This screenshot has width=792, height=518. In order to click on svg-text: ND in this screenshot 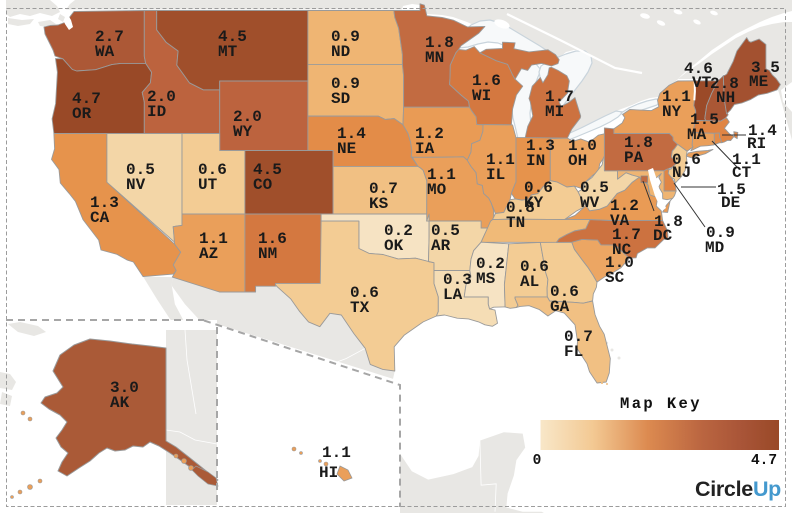, I will do `click(340, 52)`.